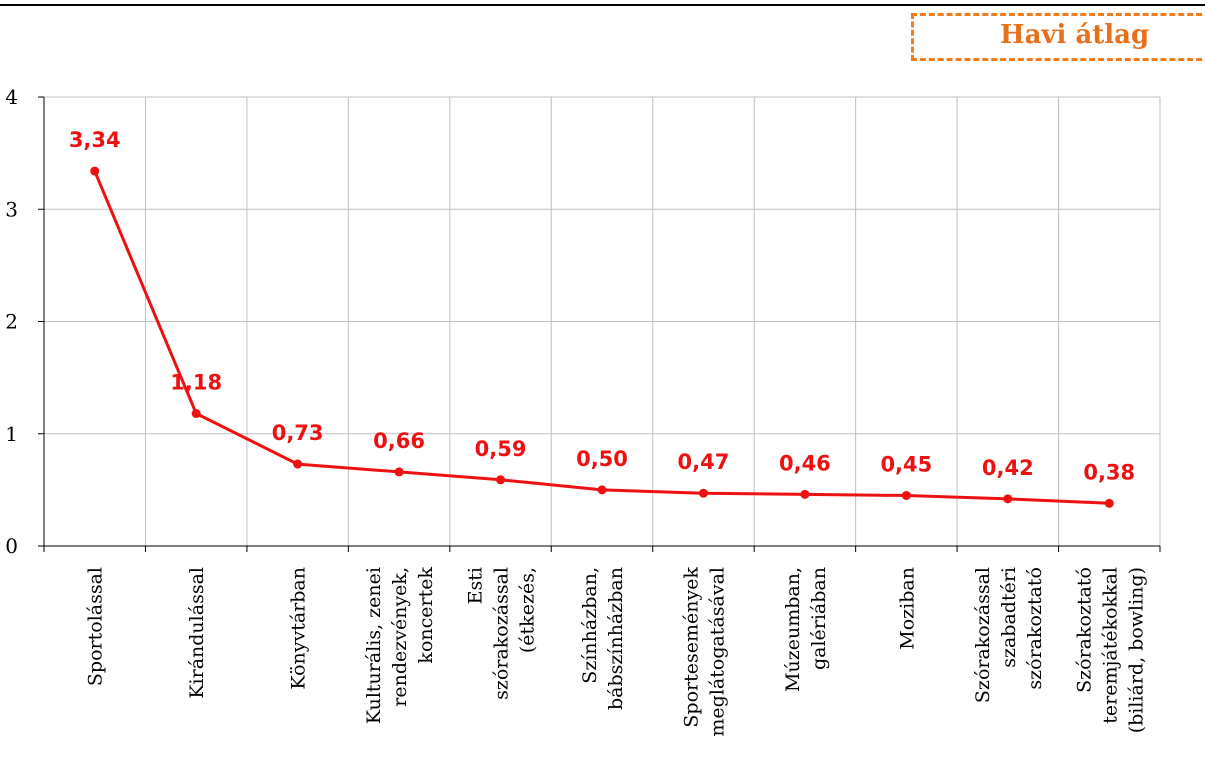 The image size is (1205, 762). Describe the element at coordinates (298, 433) in the screenshot. I see `data-label: 0,73` at that location.